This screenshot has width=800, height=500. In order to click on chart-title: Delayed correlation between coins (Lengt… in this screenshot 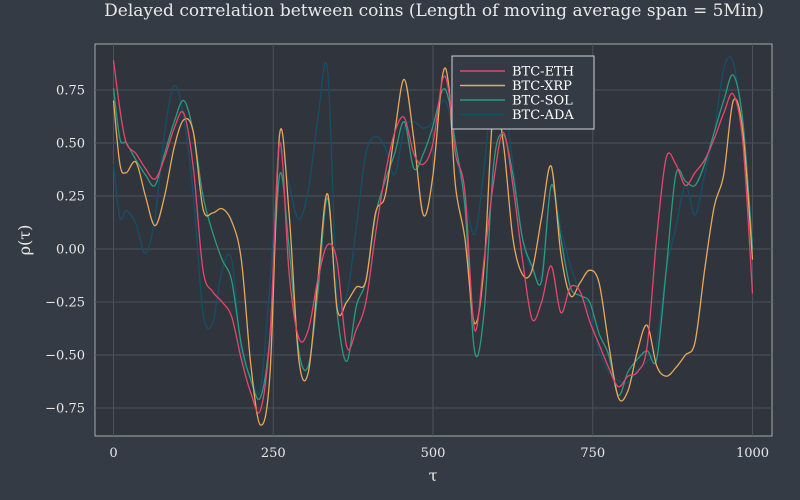, I will do `click(434, 11)`.